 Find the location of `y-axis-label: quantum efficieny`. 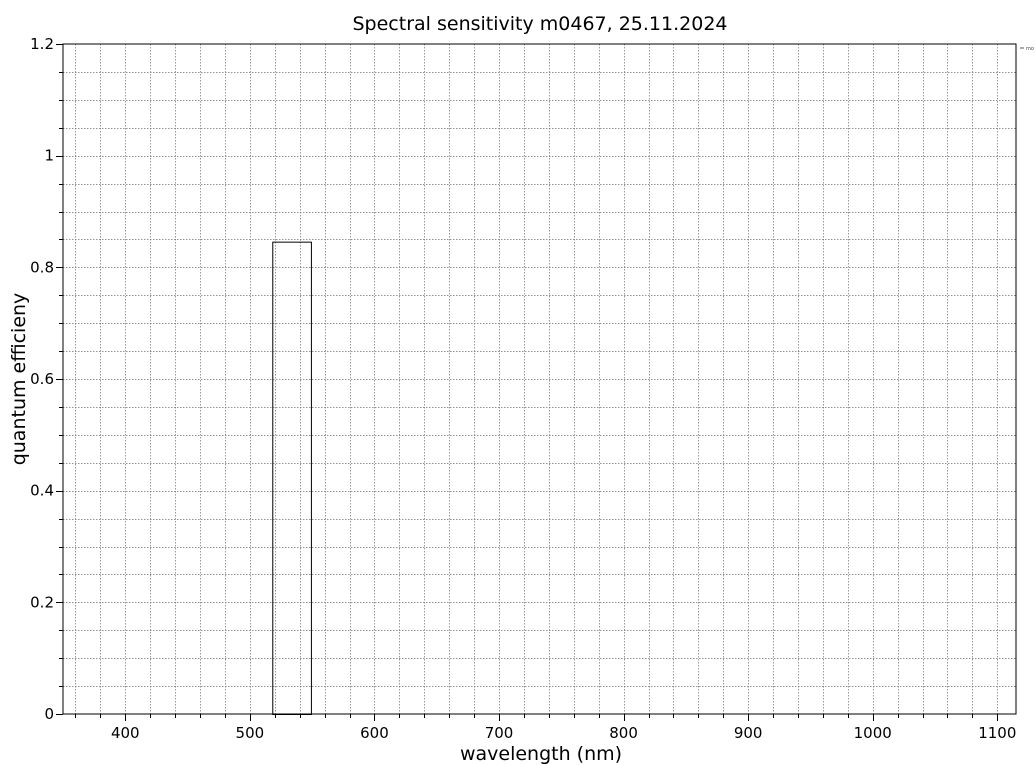

y-axis-label: quantum efficieny is located at coordinates (19, 379).